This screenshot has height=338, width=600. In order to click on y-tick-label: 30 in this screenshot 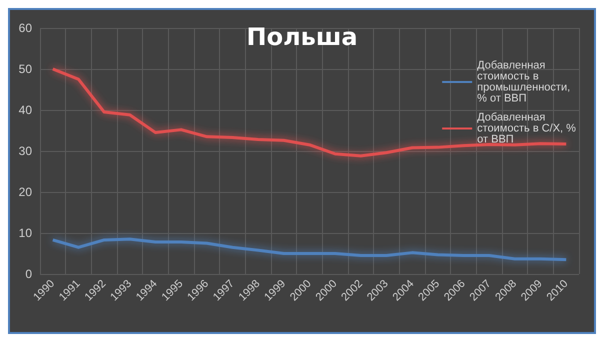, I will do `click(25, 151)`.